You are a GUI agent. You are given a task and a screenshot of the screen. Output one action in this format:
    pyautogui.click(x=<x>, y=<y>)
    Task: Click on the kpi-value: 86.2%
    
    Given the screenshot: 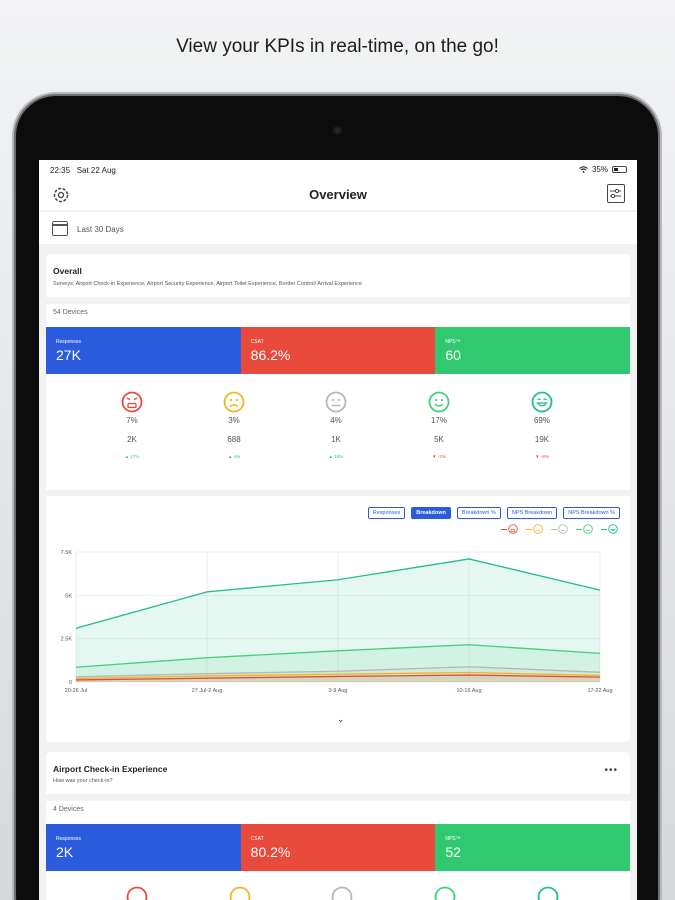 What is the action you would take?
    pyautogui.click(x=270, y=355)
    